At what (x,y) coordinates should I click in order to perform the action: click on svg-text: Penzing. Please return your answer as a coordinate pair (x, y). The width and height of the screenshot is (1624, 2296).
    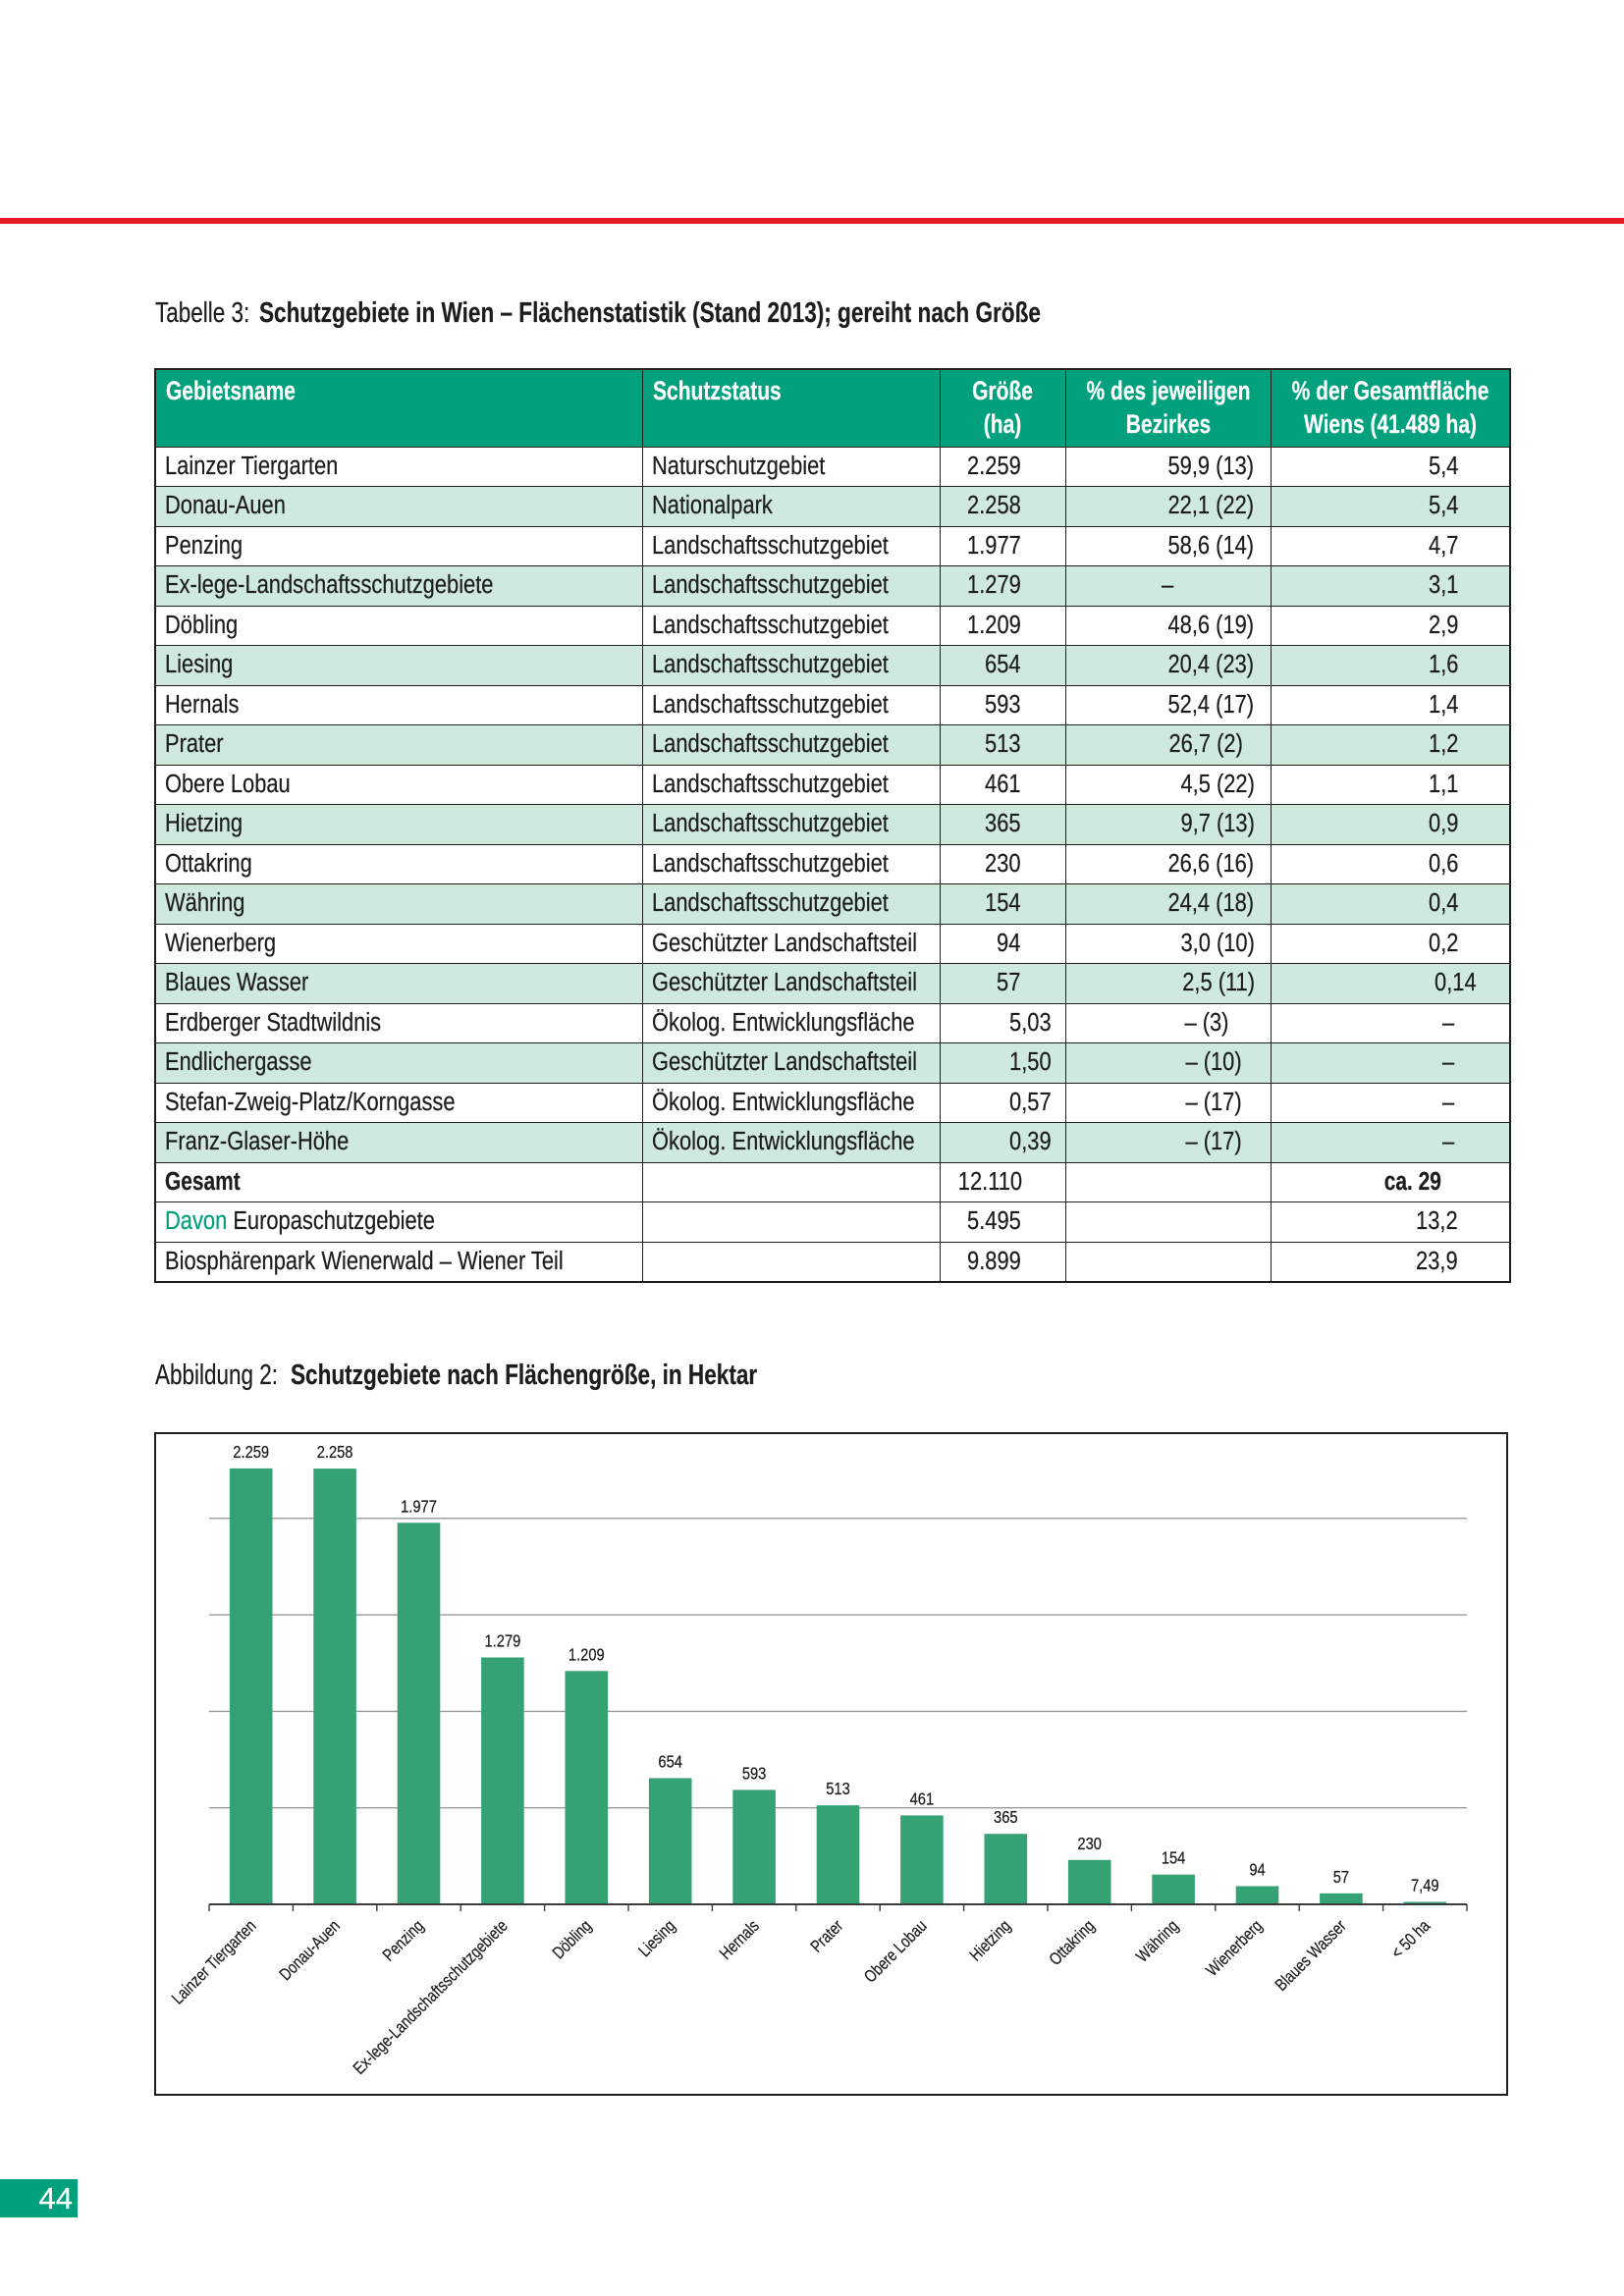
    Looking at the image, I should click on (404, 1941).